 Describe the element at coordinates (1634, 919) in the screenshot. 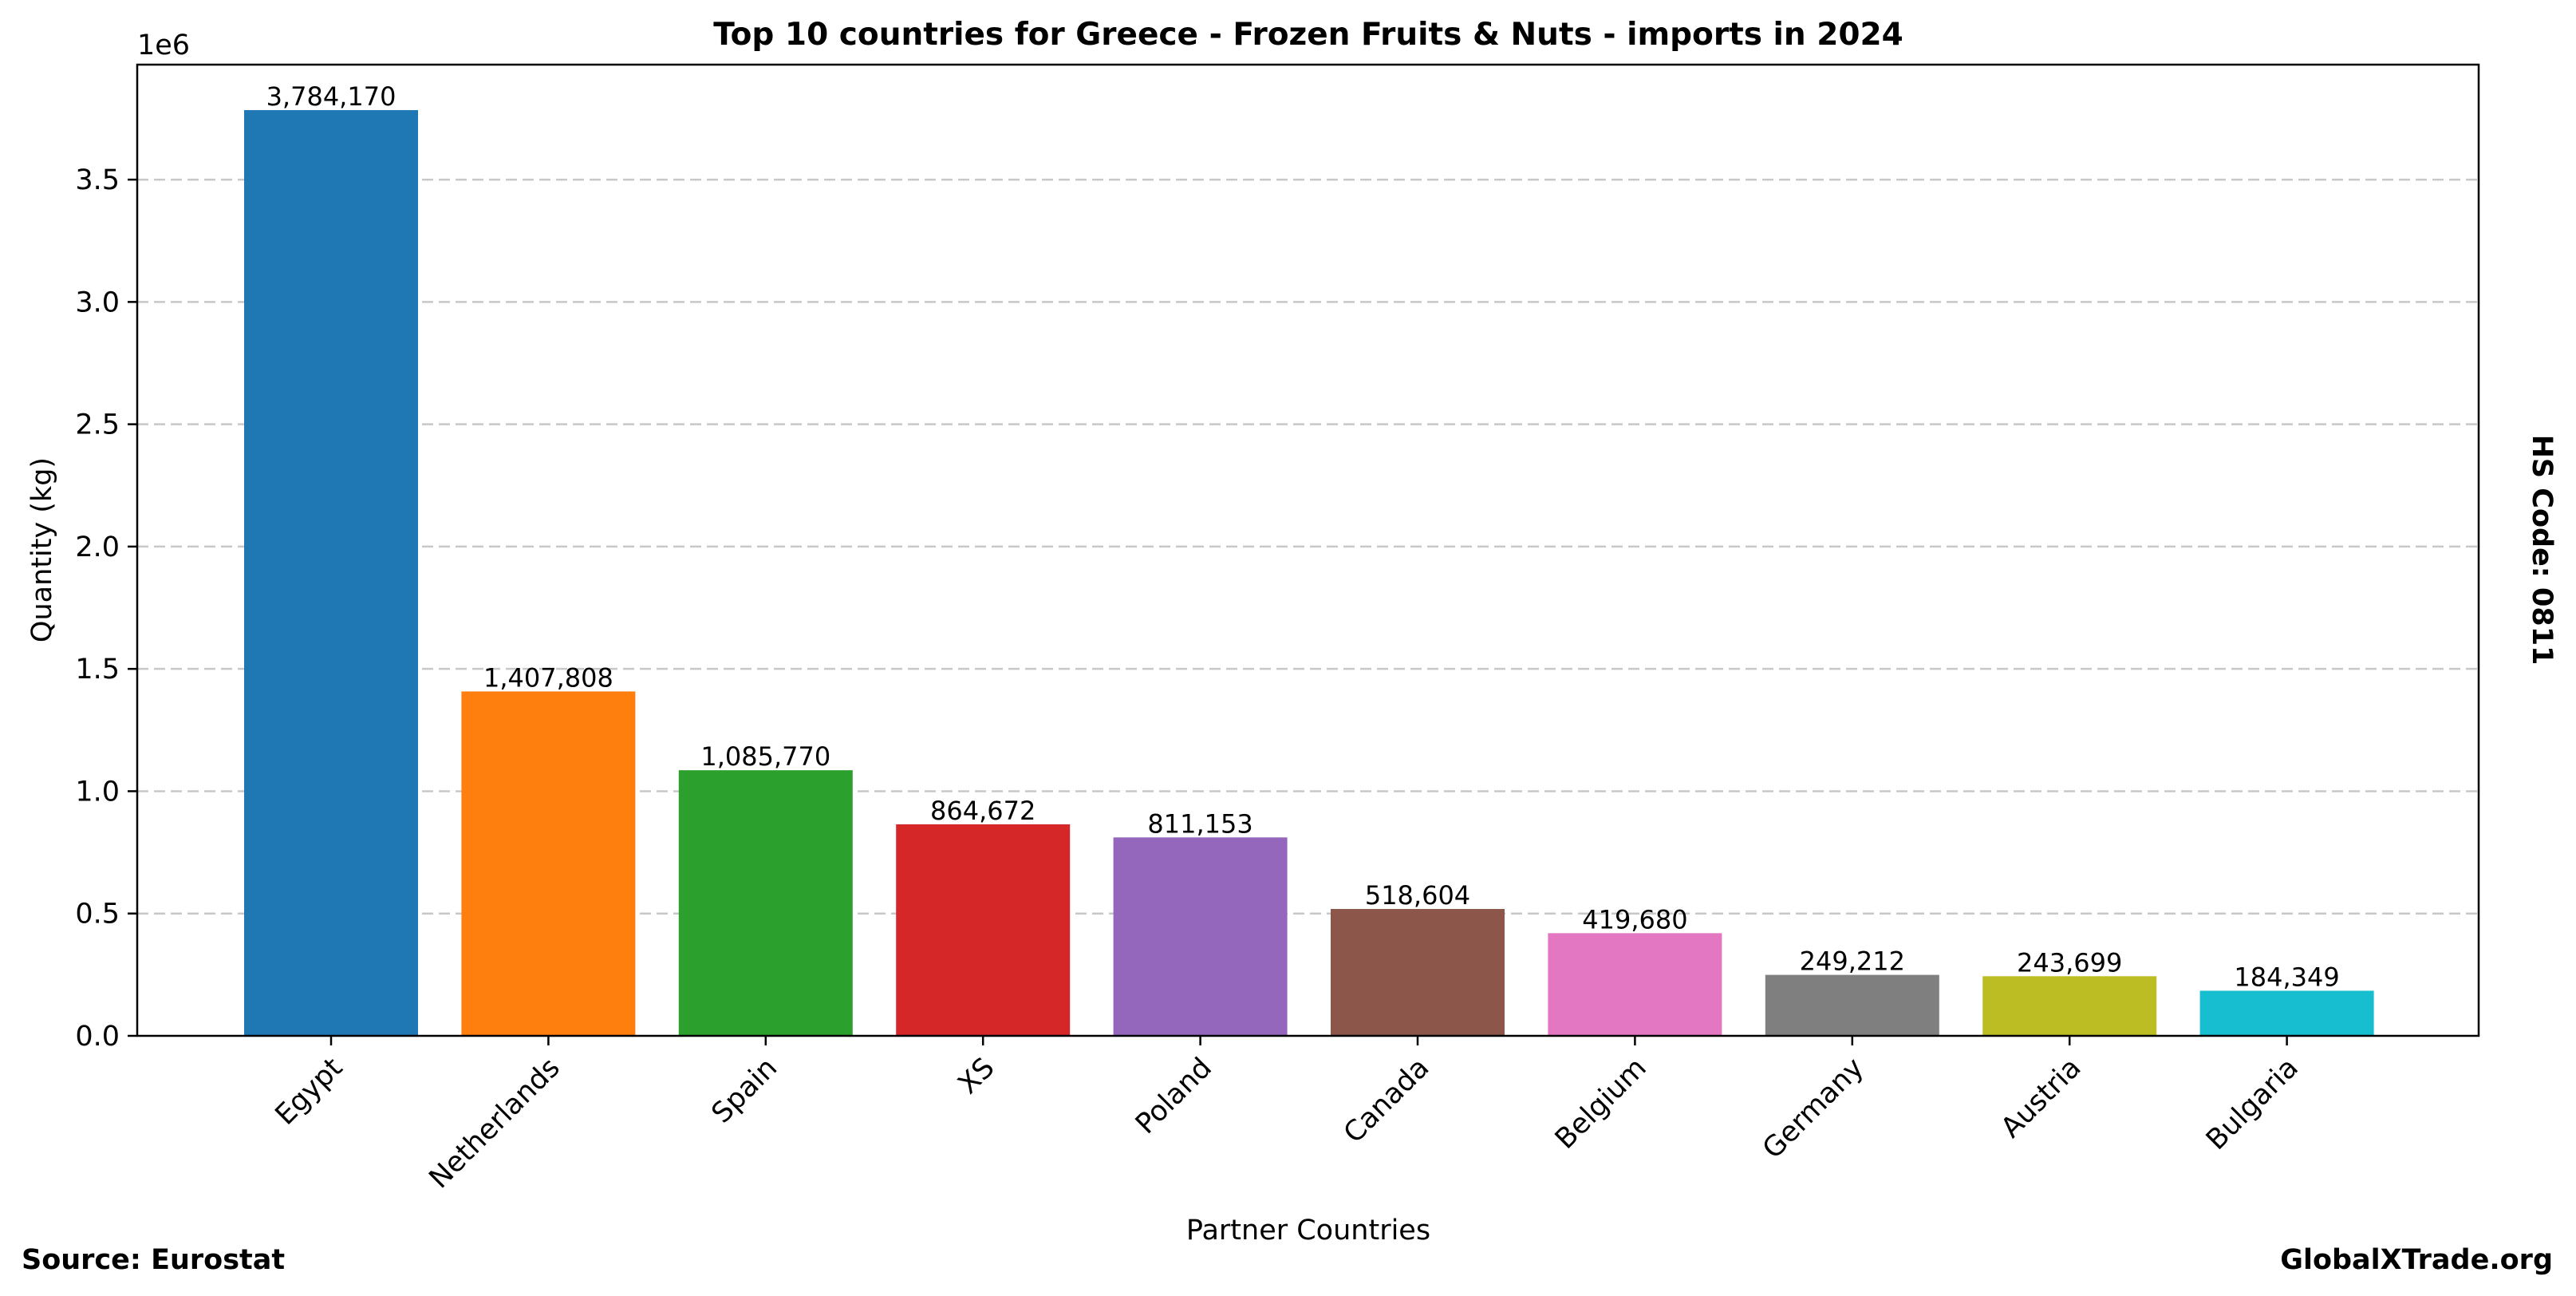

I see `data-label-belgium: 419,680` at that location.